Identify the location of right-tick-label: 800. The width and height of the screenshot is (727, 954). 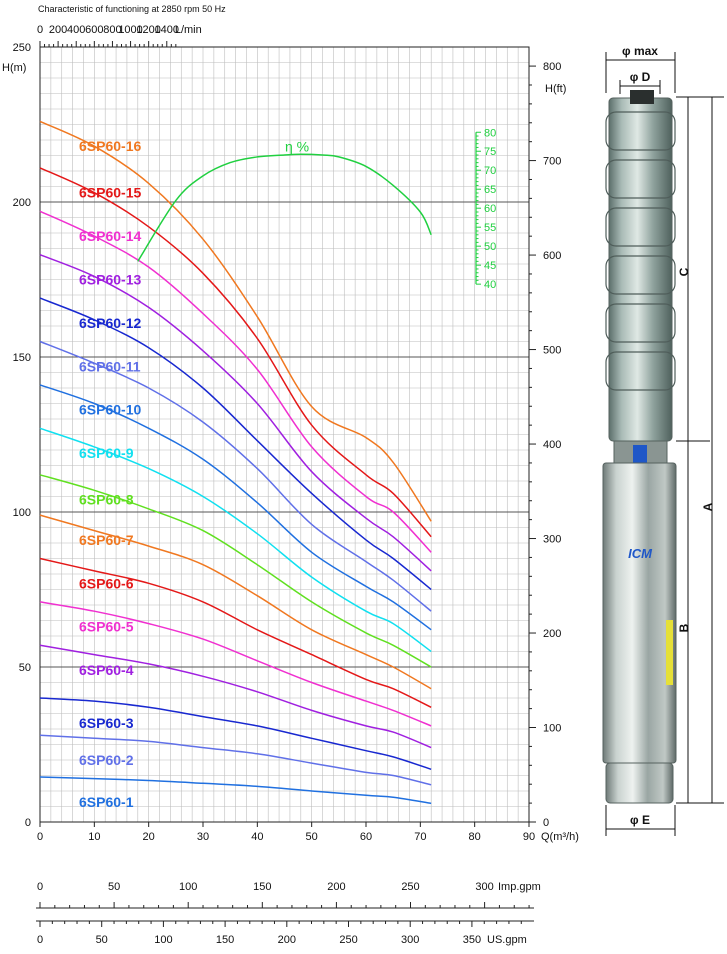
(552, 67).